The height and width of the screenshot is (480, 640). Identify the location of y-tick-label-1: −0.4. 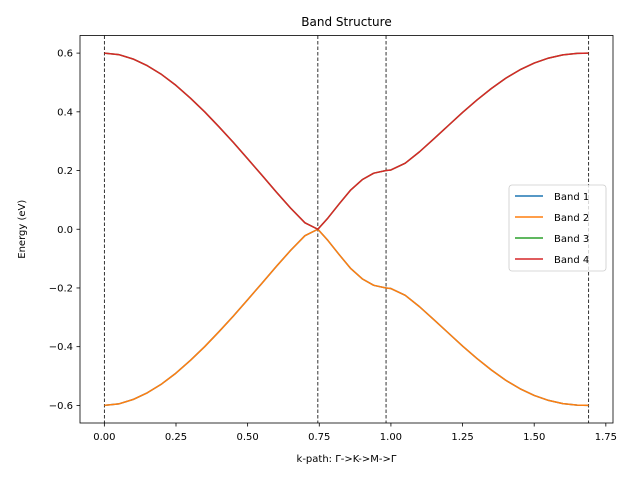
(61, 347).